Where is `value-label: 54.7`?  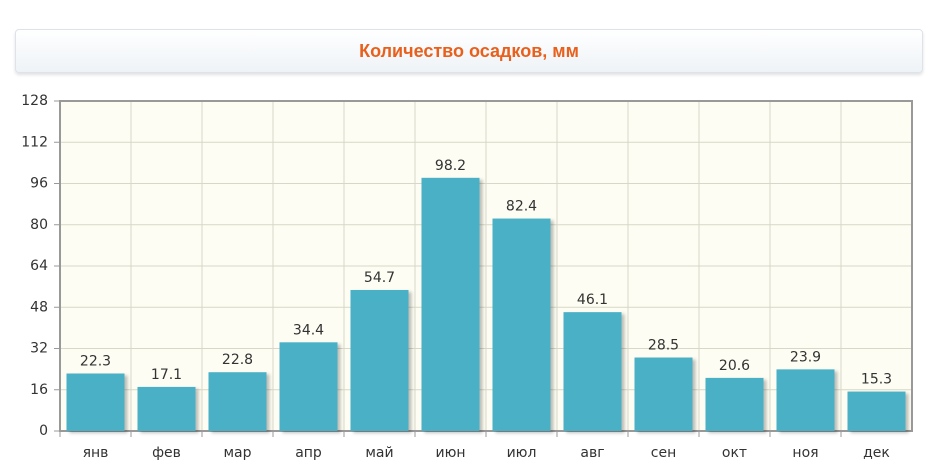 value-label: 54.7 is located at coordinates (379, 278).